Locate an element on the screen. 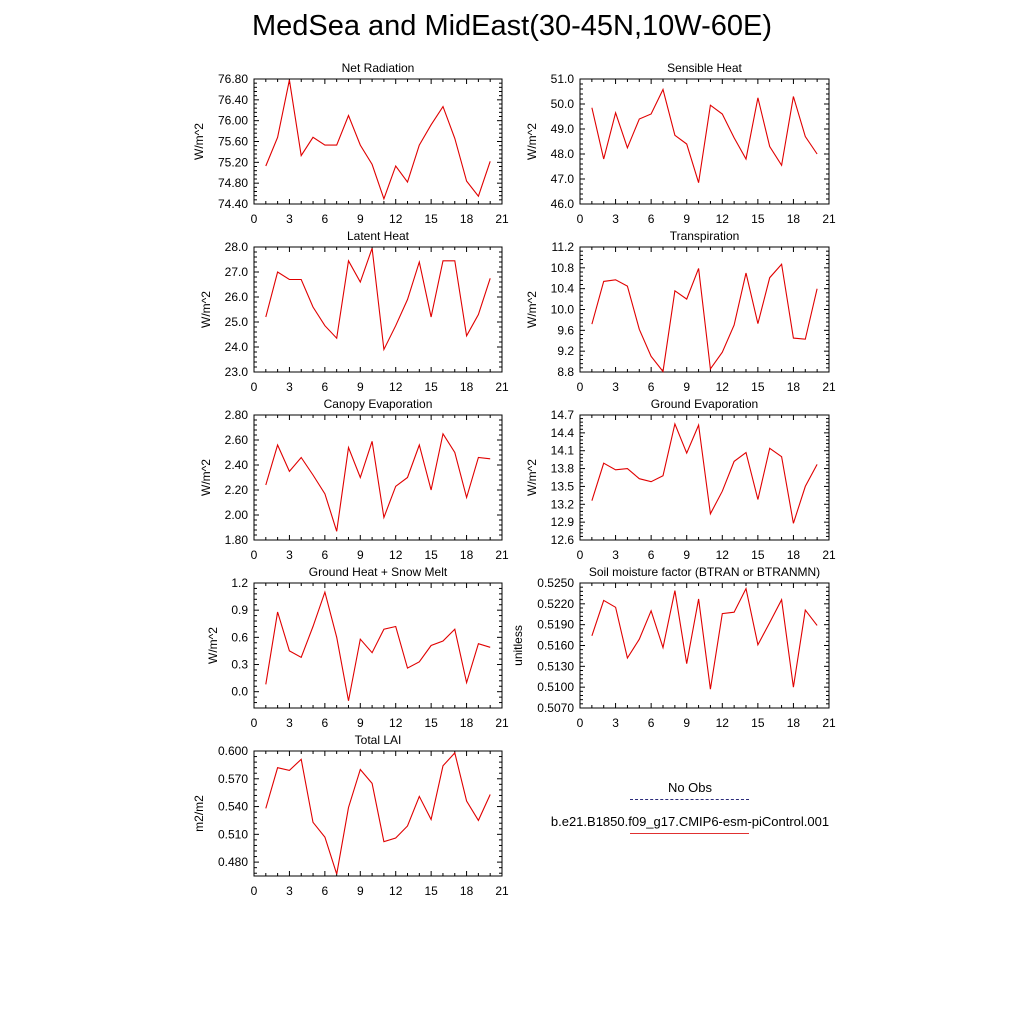  y-tick-label: 13.8 is located at coordinates (563, 469).